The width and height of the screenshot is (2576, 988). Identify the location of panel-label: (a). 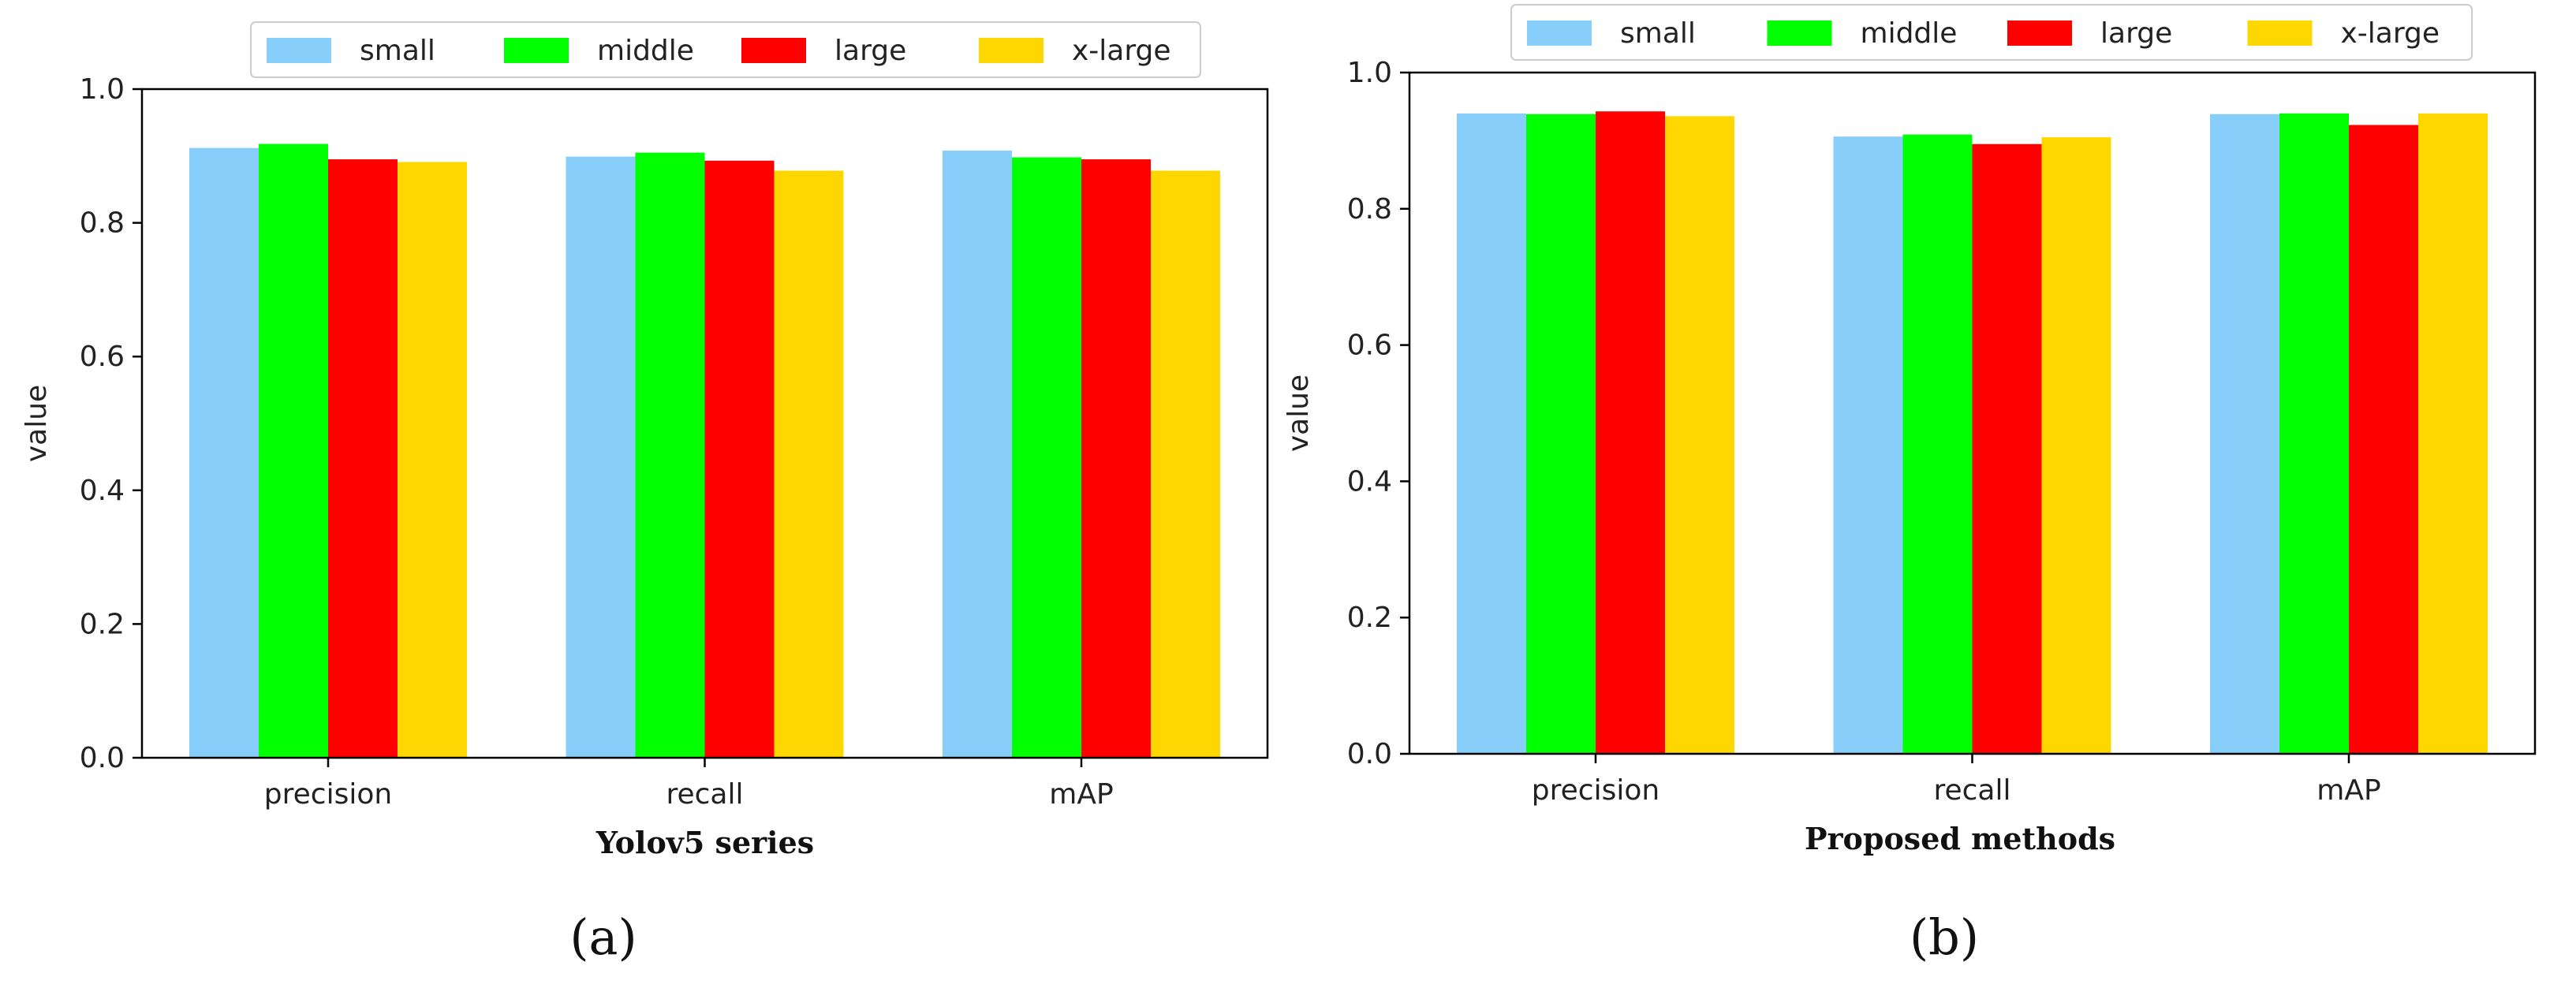
(603, 937).